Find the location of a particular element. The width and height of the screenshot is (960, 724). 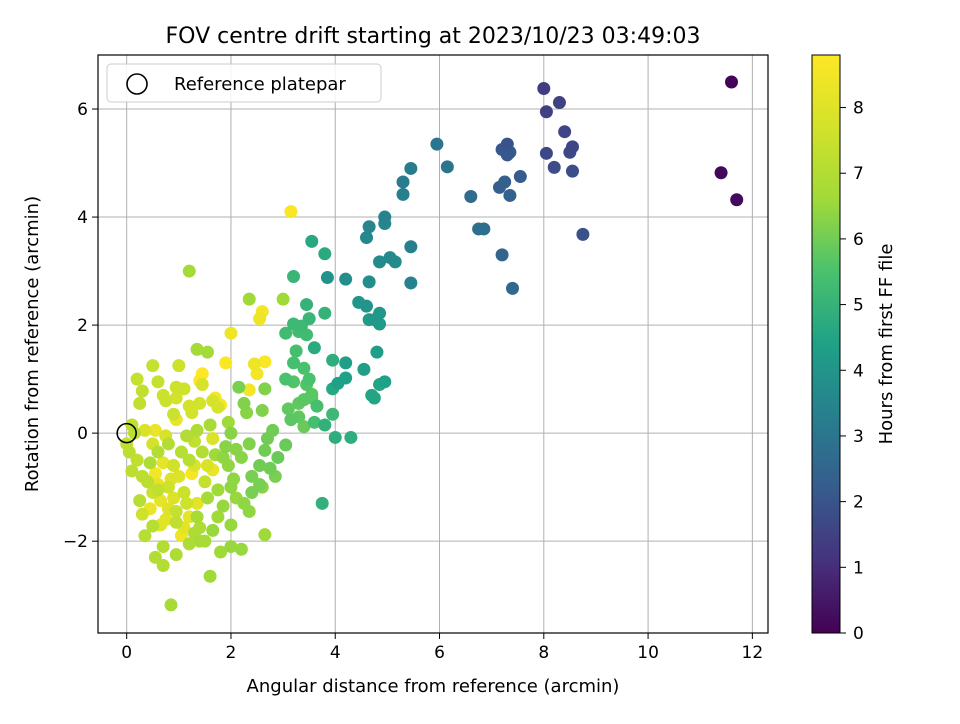

y-axis-ticks: −2 0 2 4 6 is located at coordinates (80, 326).